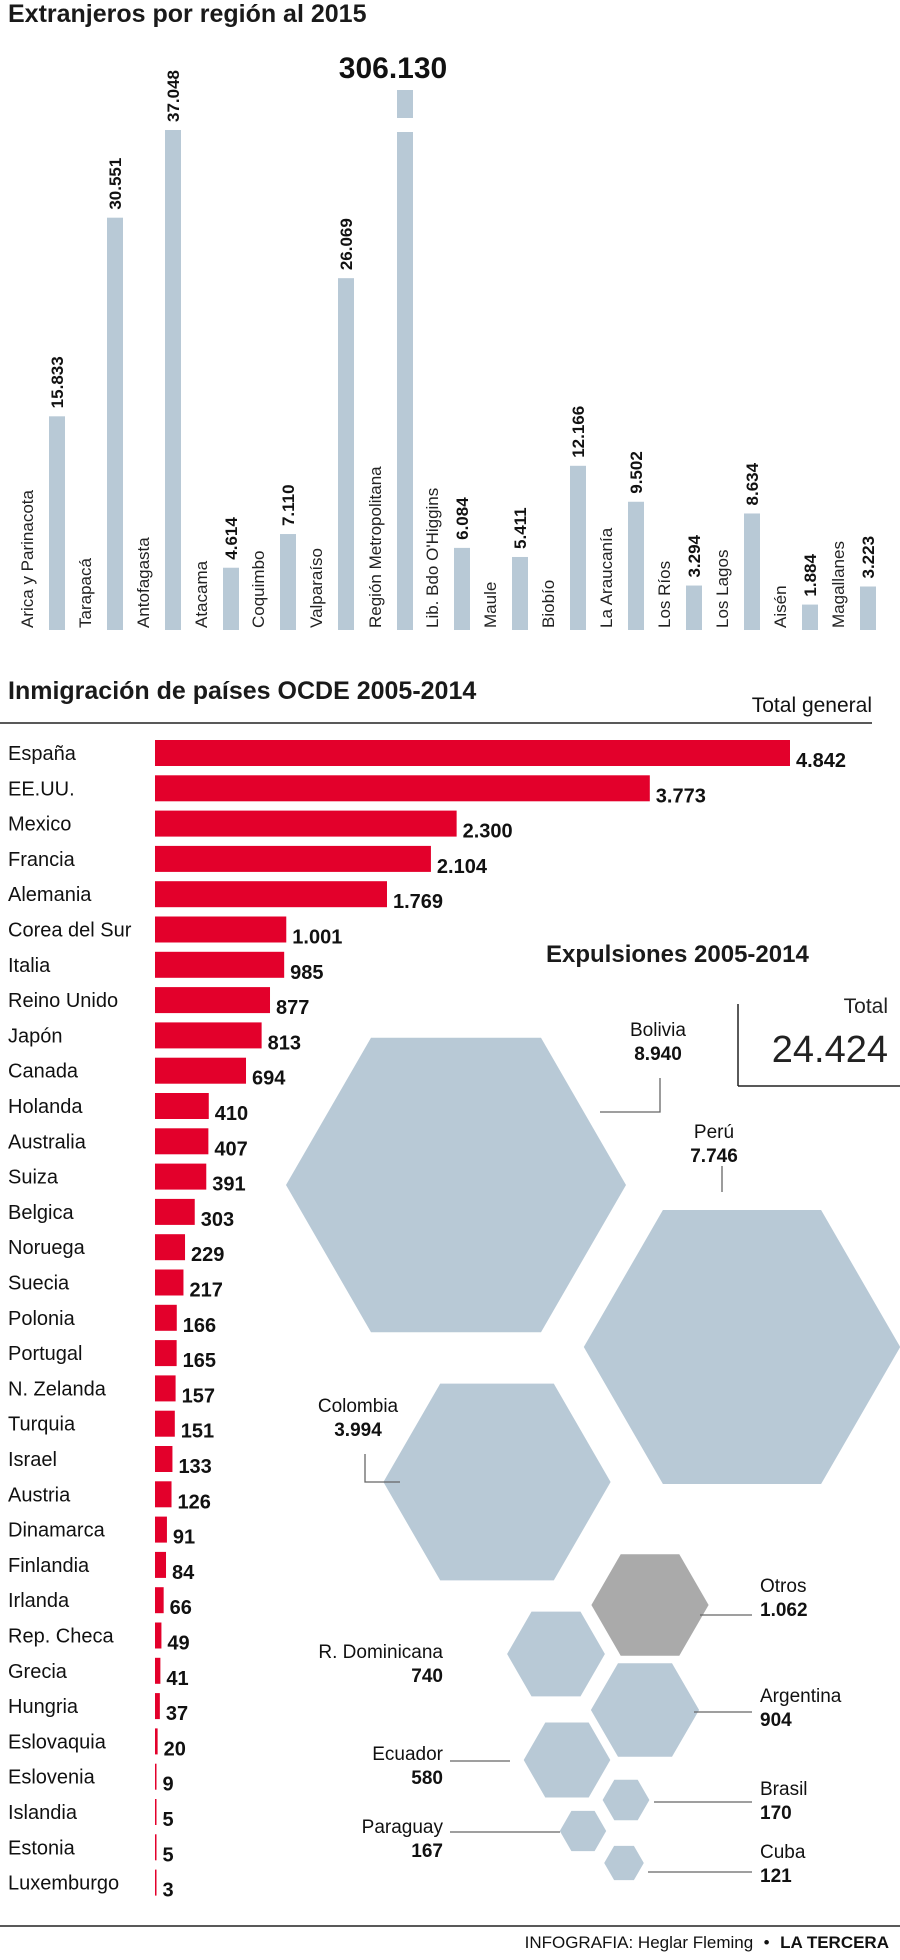  What do you see at coordinates (776, 1813) in the screenshot?
I see `hexagon-value-brasil: 170` at bounding box center [776, 1813].